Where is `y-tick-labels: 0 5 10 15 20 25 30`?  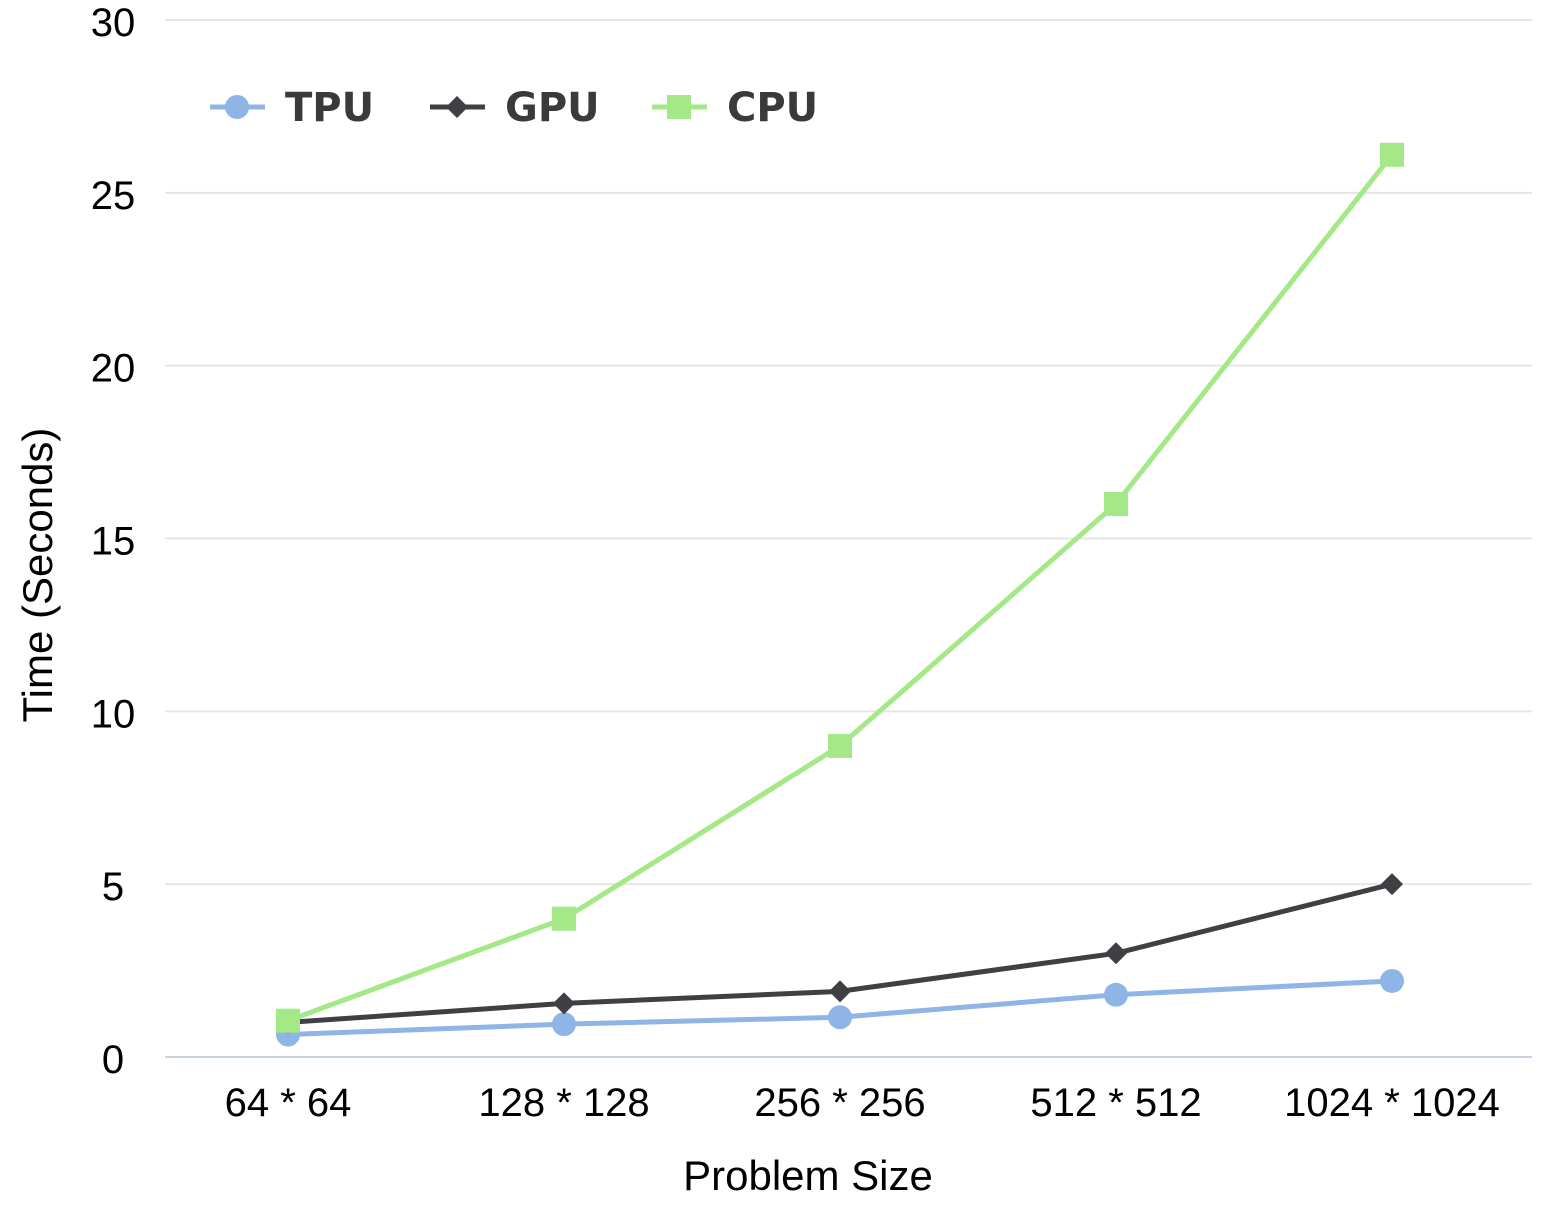 y-tick-labels: 0 5 10 15 20 25 30 is located at coordinates (113, 541).